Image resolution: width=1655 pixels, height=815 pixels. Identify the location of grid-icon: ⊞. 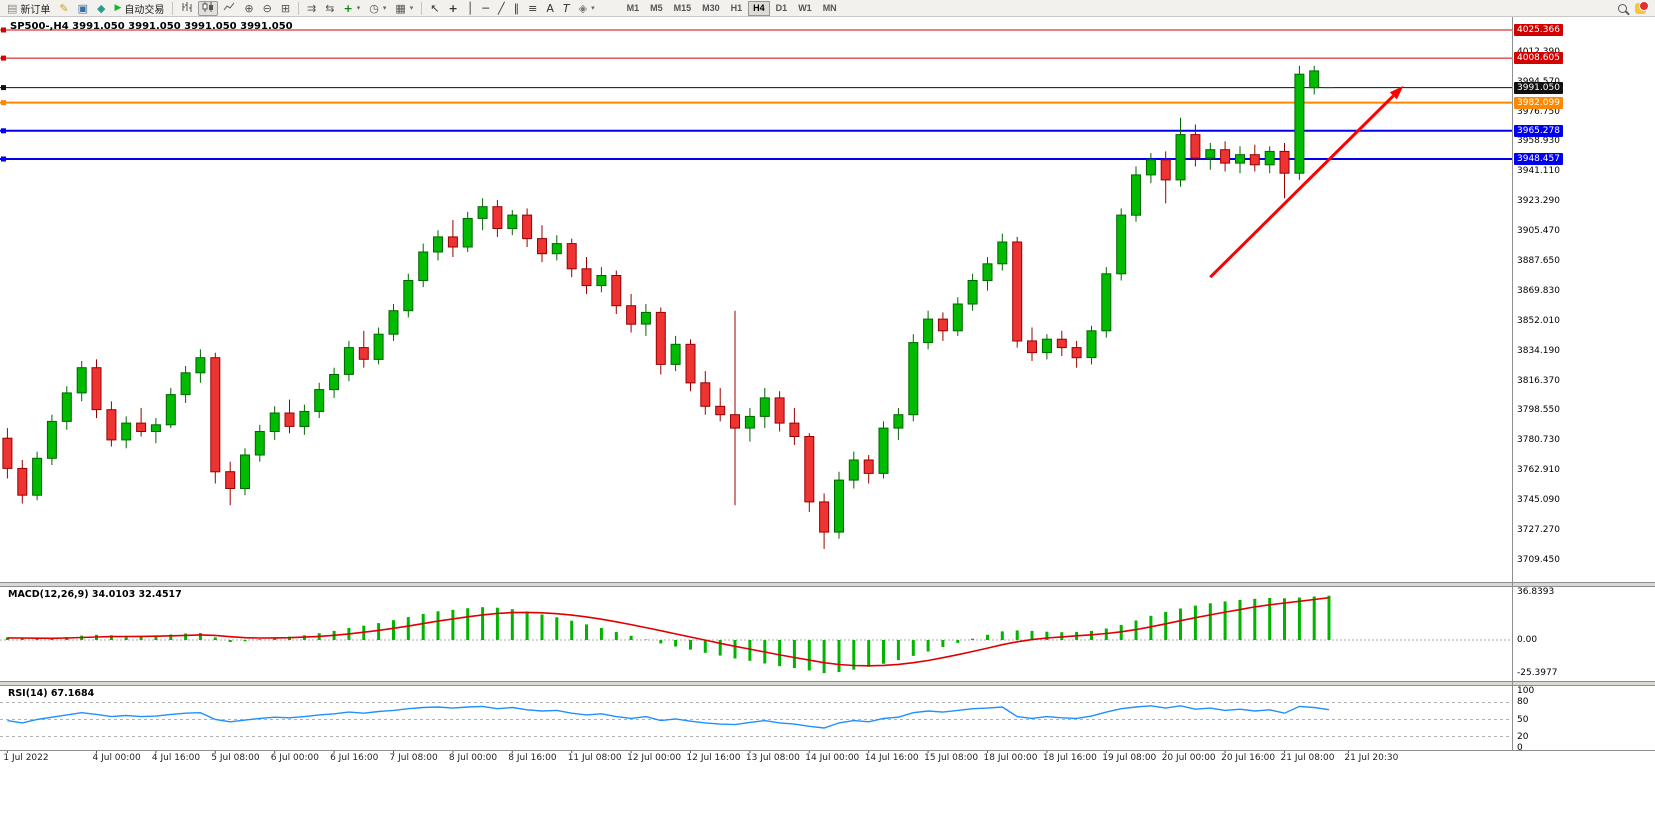
(285, 8).